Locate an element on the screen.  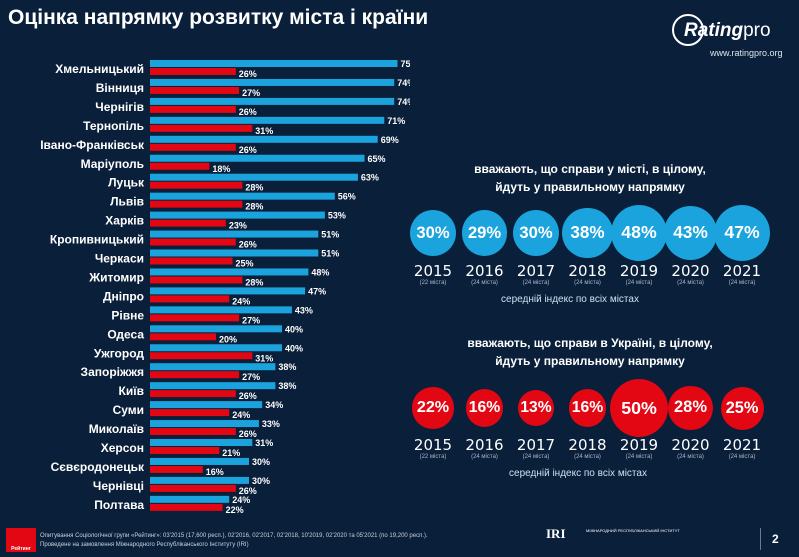
city-bar-value: 34% is located at coordinates (274, 405).